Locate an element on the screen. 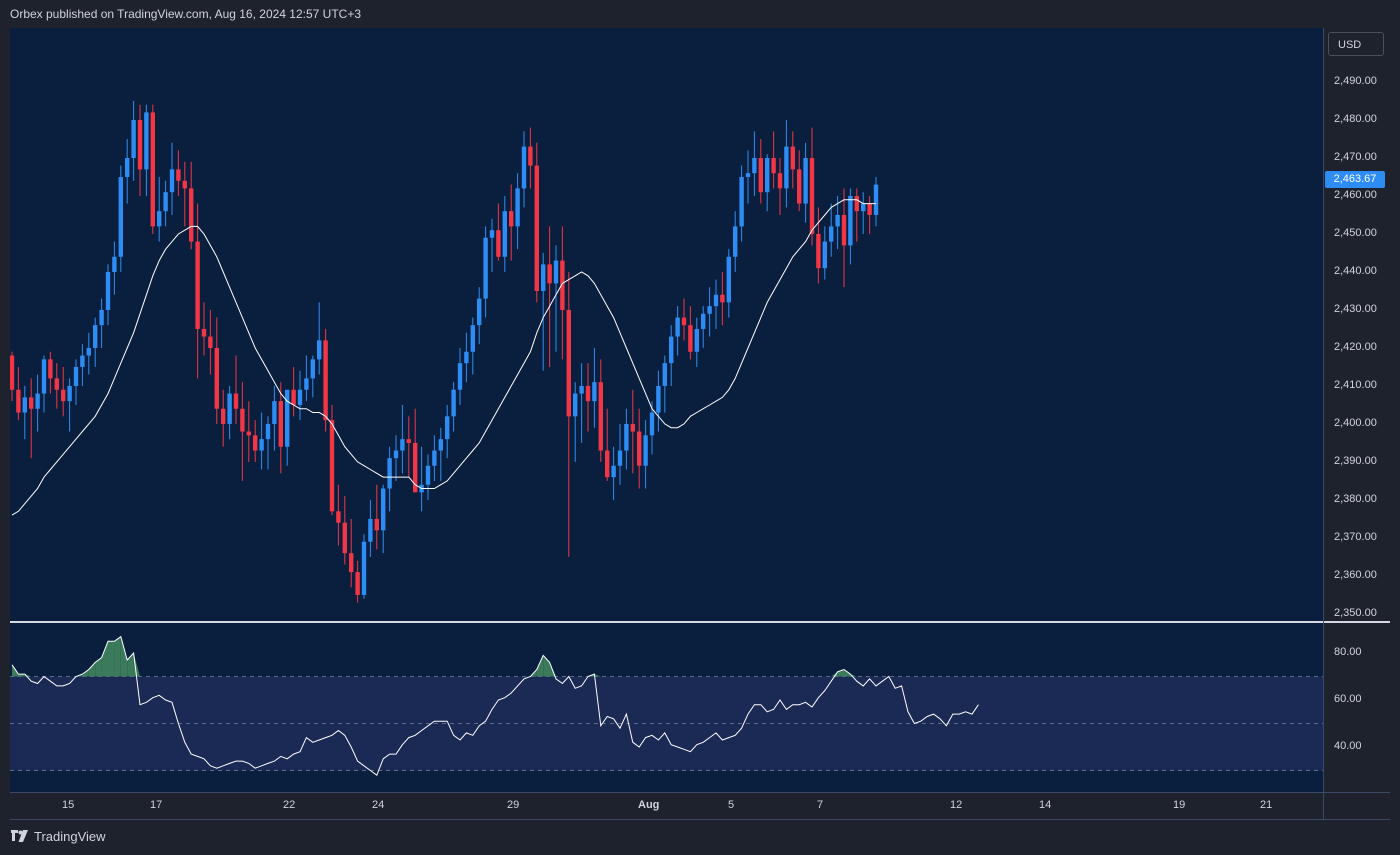 Image resolution: width=1400 pixels, height=855 pixels. last-price-label: 2,463.67 is located at coordinates (1355, 179).